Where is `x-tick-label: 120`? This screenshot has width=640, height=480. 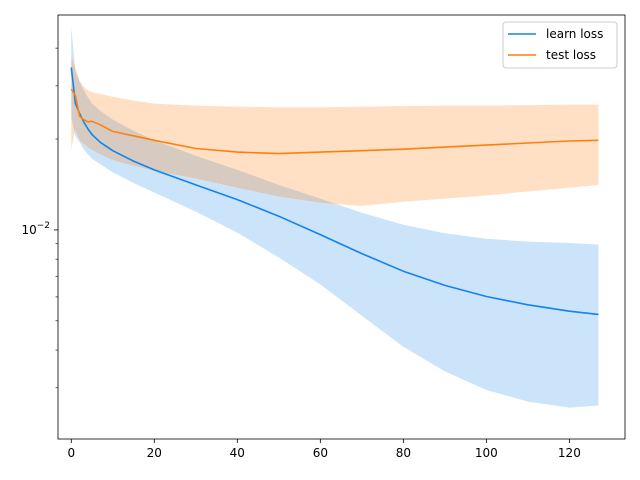
x-tick-label: 120 is located at coordinates (569, 453).